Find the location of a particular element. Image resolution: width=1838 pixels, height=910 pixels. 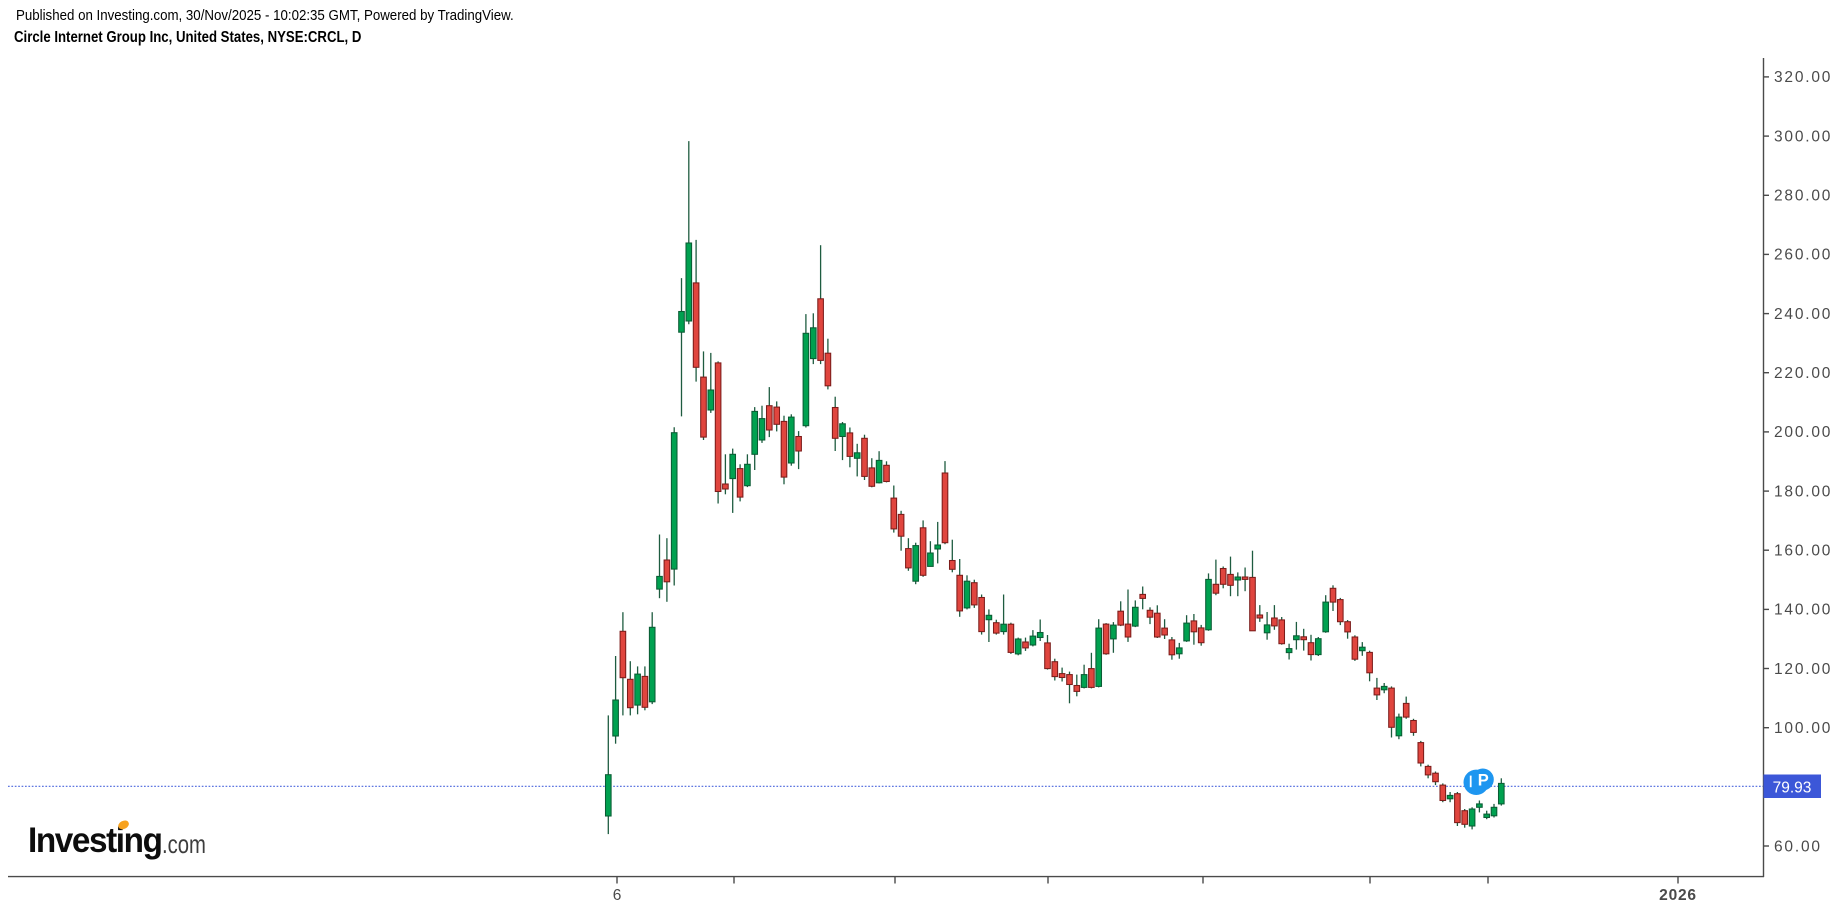

svg-text: 60.00 is located at coordinates (1798, 846).